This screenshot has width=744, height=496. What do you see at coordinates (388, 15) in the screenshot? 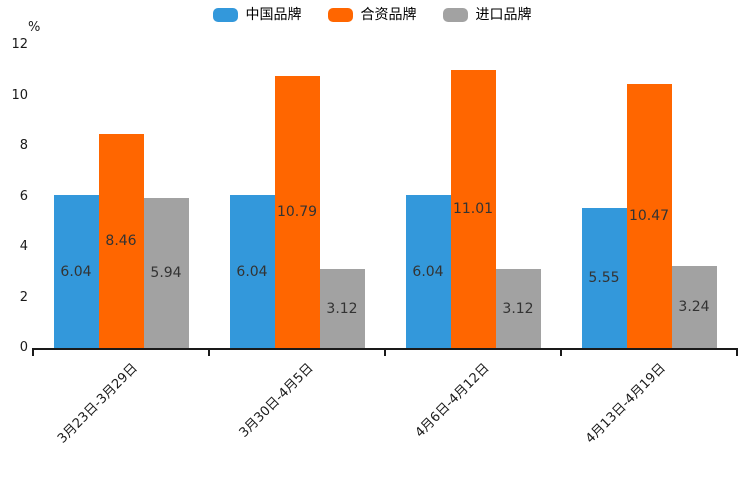
I see `legend-label: 合资品牌` at bounding box center [388, 15].